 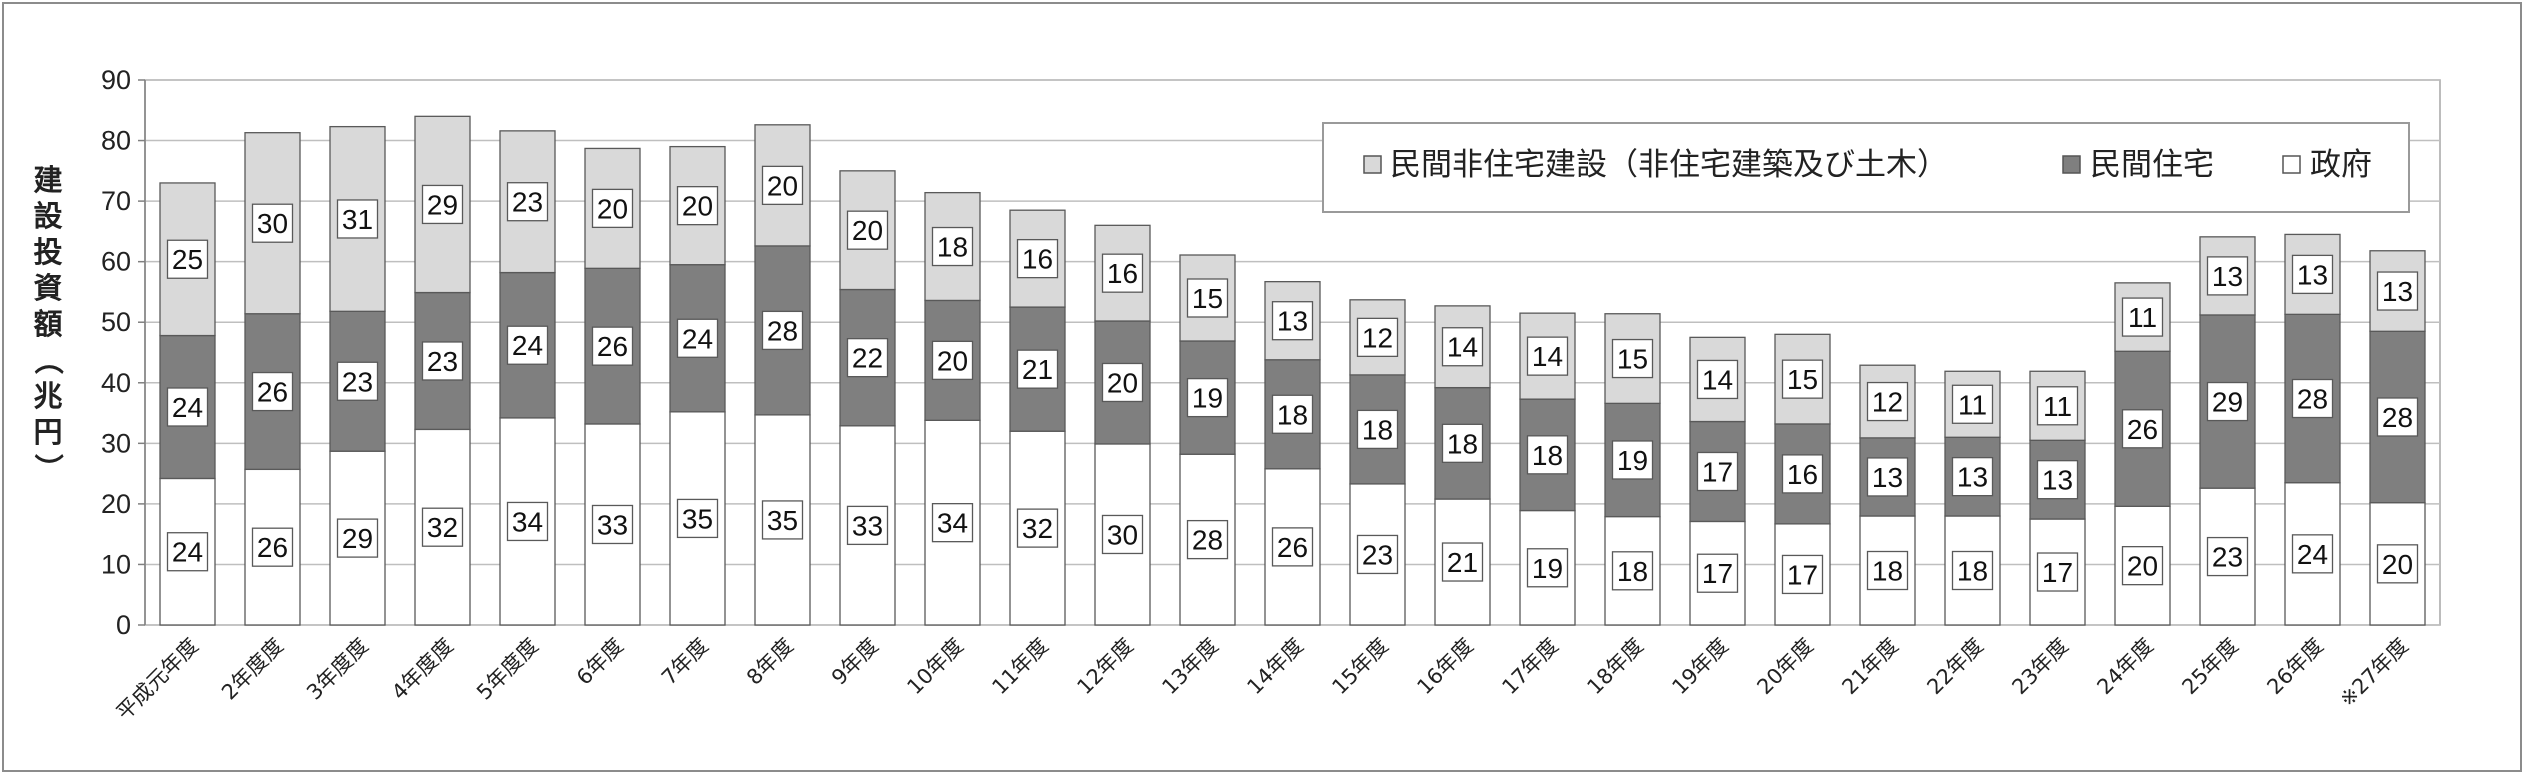 I want to click on data-label-nonresidential: 11, so click(x=2142, y=317).